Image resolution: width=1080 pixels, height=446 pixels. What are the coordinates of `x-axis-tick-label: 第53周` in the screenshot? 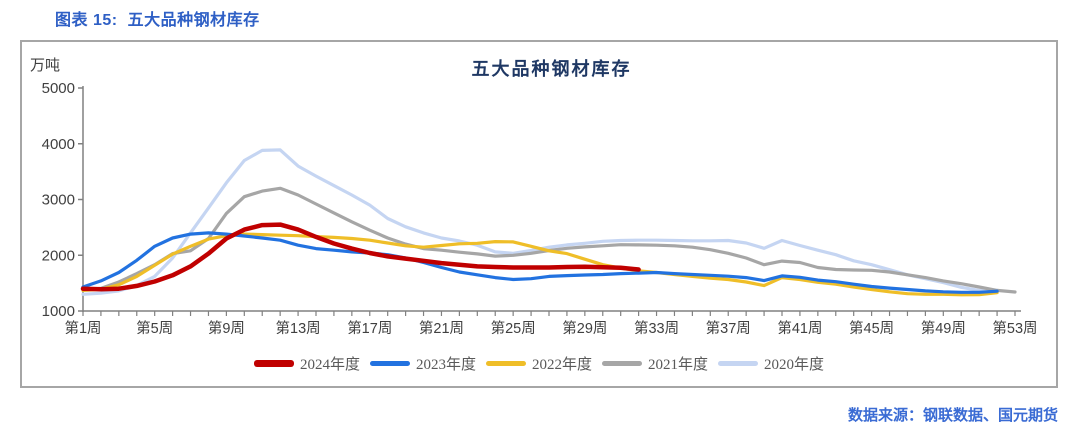 It's located at (1014, 328).